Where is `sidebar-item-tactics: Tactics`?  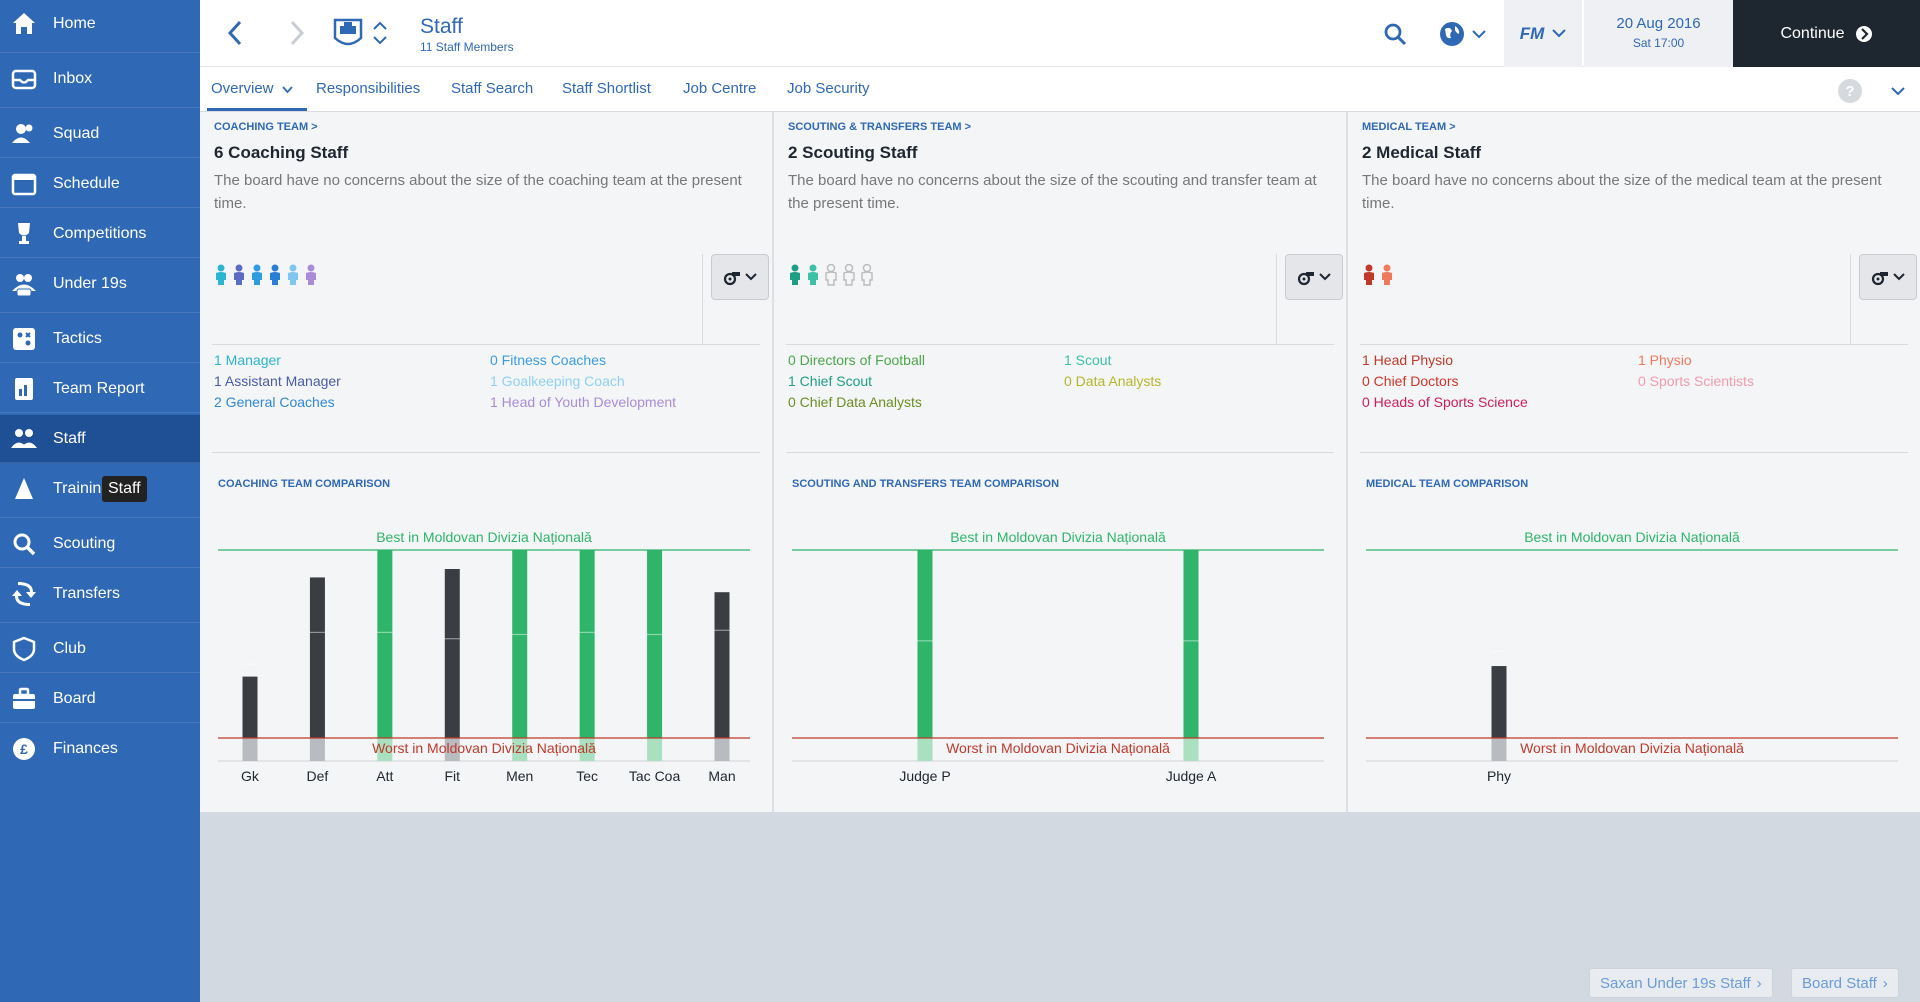
sidebar-item-tactics: Tactics is located at coordinates (100, 339).